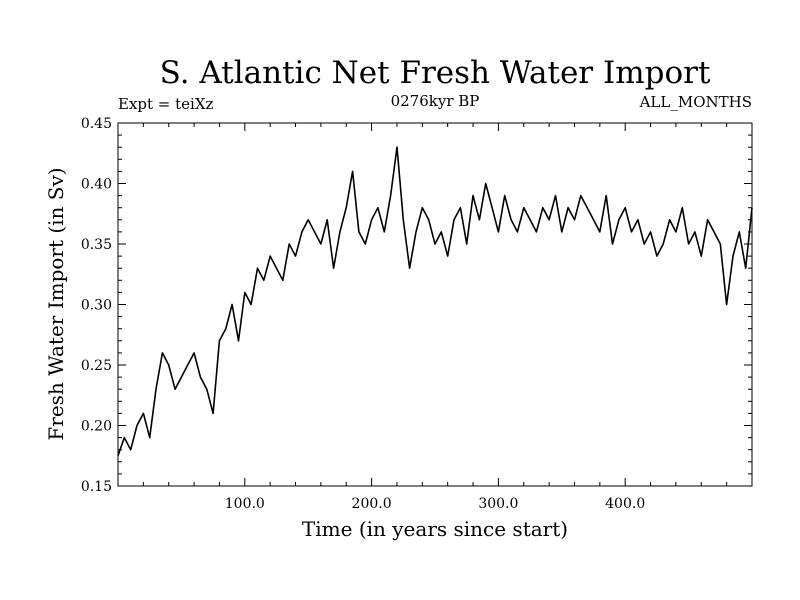 The width and height of the screenshot is (800, 600). What do you see at coordinates (96, 487) in the screenshot?
I see `y-tick-label: 0.15` at bounding box center [96, 487].